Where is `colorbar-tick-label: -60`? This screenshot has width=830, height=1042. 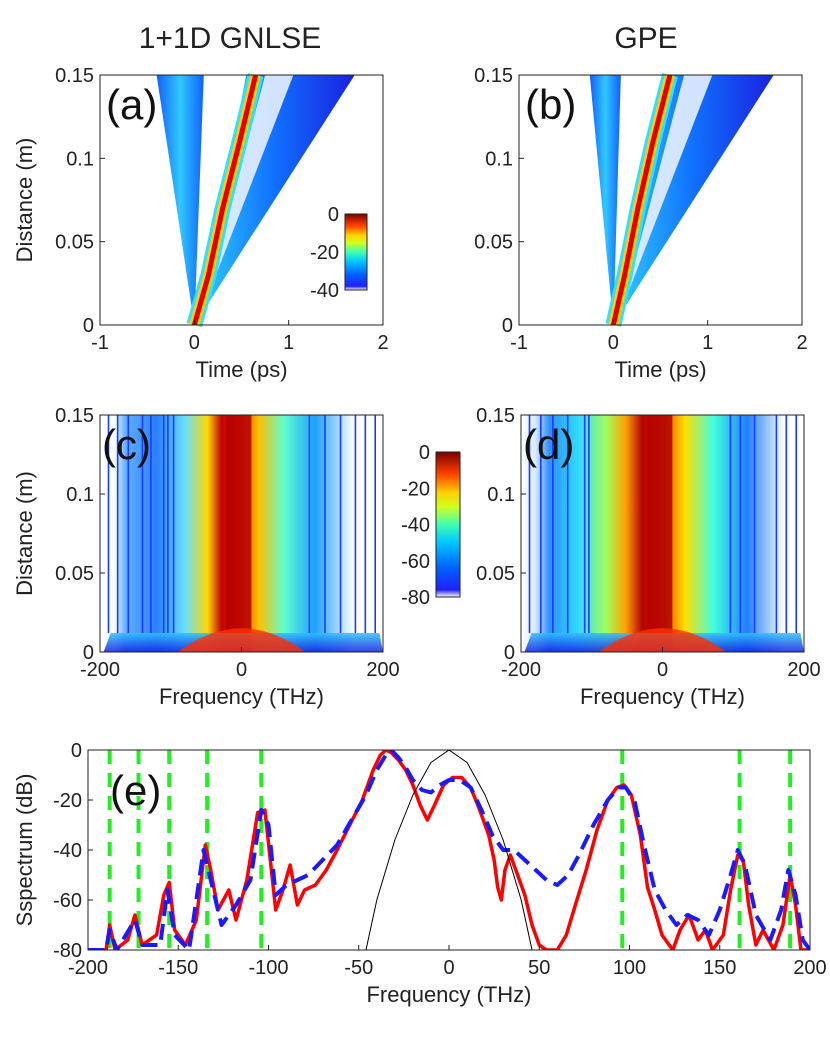
colorbar-tick-label: -60 is located at coordinates (415, 562).